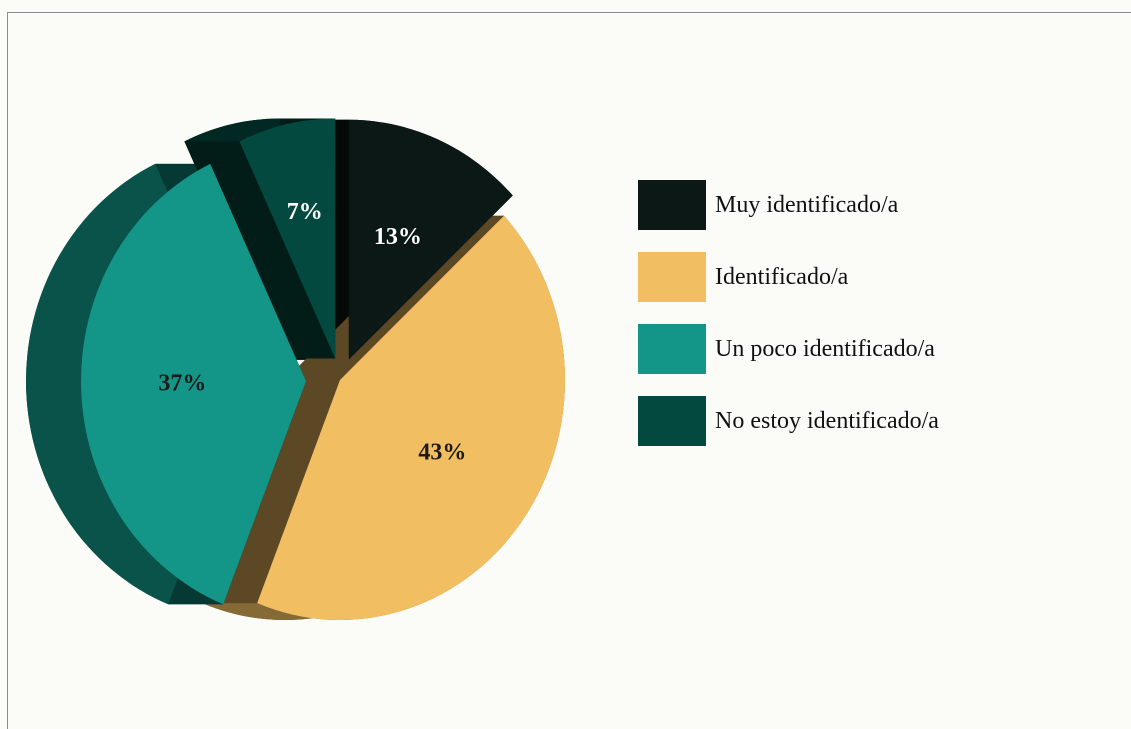 The height and width of the screenshot is (729, 1131). Describe the element at coordinates (672, 421) in the screenshot. I see `legend-swatch-no-estoy-identificado-a` at that location.